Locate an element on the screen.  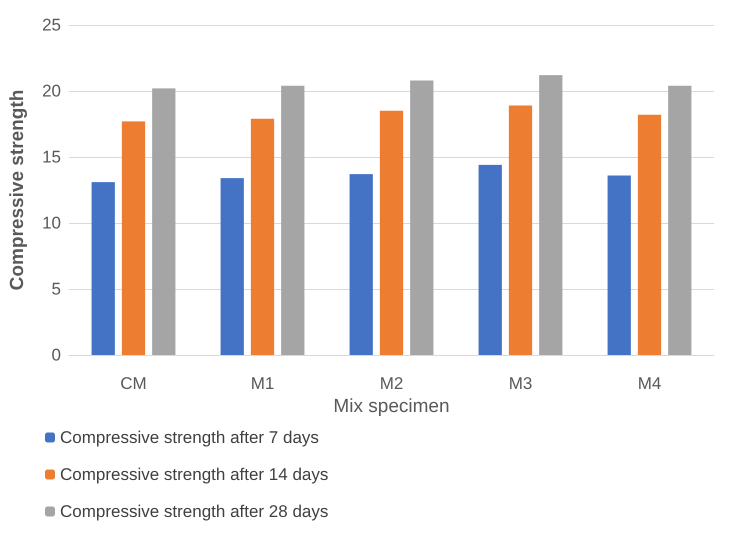
y-tick-label: 0 is located at coordinates (56, 355).